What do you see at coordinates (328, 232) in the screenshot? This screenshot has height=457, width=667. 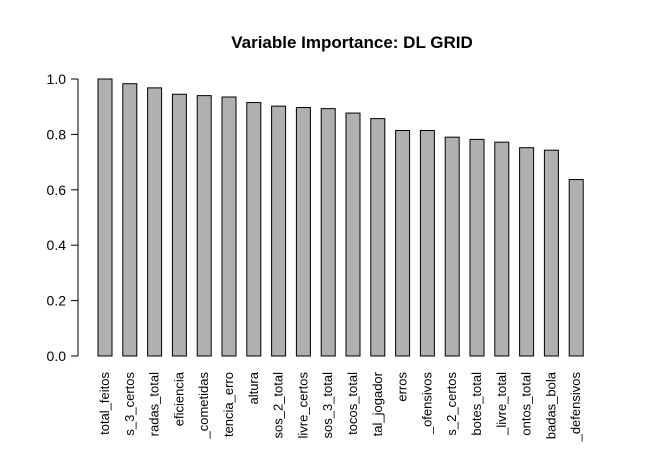 I see `bar-sos_3_total` at bounding box center [328, 232].